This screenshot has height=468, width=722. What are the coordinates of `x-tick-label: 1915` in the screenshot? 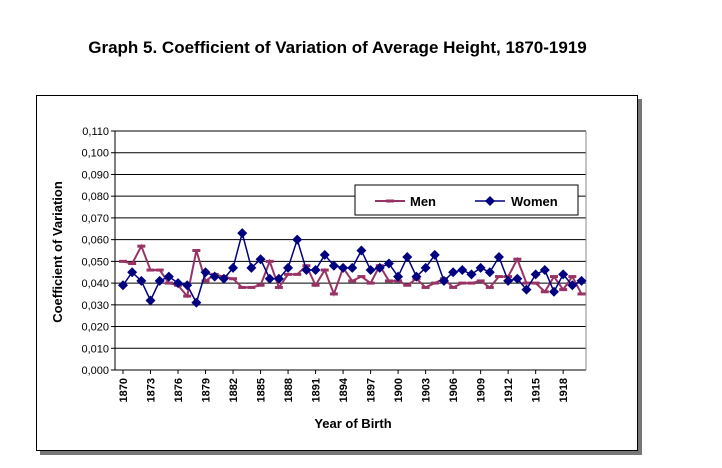 It's located at (537, 390).